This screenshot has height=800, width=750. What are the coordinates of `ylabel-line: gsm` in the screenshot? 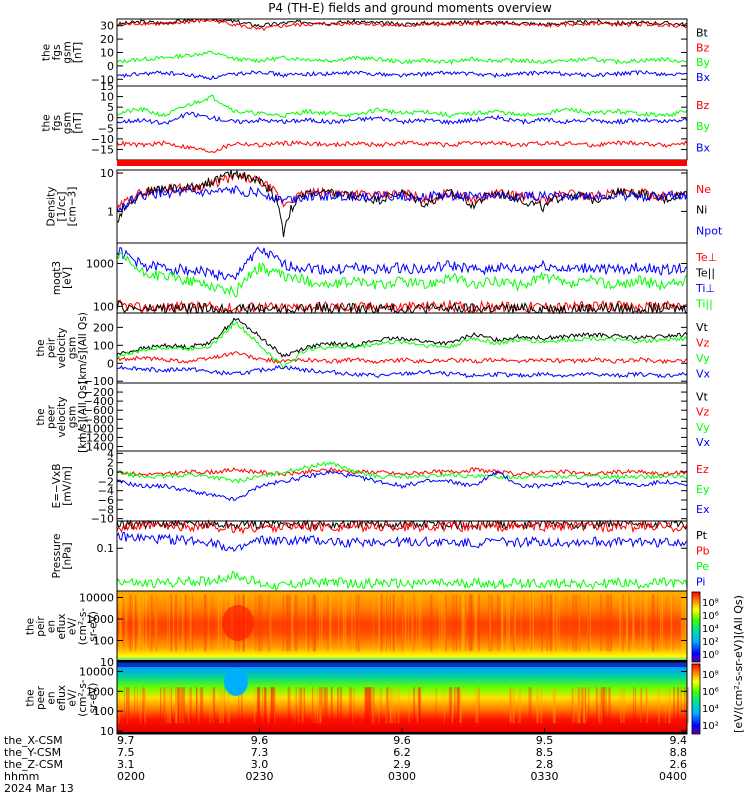 It's located at (73, 417).